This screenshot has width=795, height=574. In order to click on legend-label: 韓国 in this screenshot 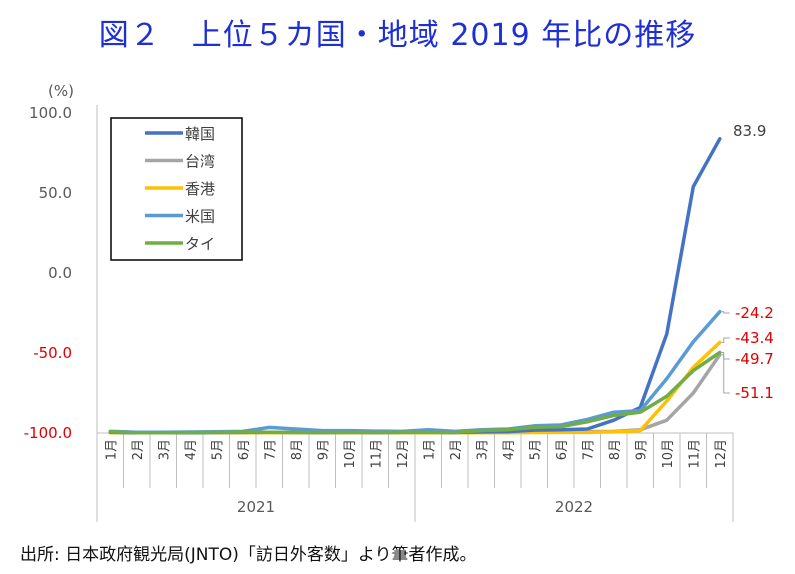, I will do `click(200, 134)`.